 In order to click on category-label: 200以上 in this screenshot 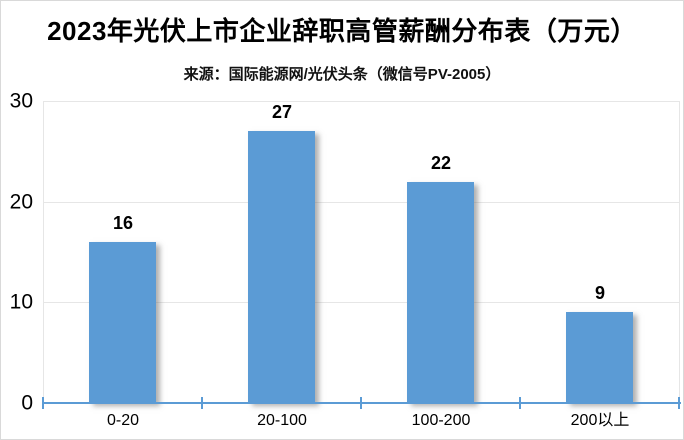, I will do `click(600, 420)`.